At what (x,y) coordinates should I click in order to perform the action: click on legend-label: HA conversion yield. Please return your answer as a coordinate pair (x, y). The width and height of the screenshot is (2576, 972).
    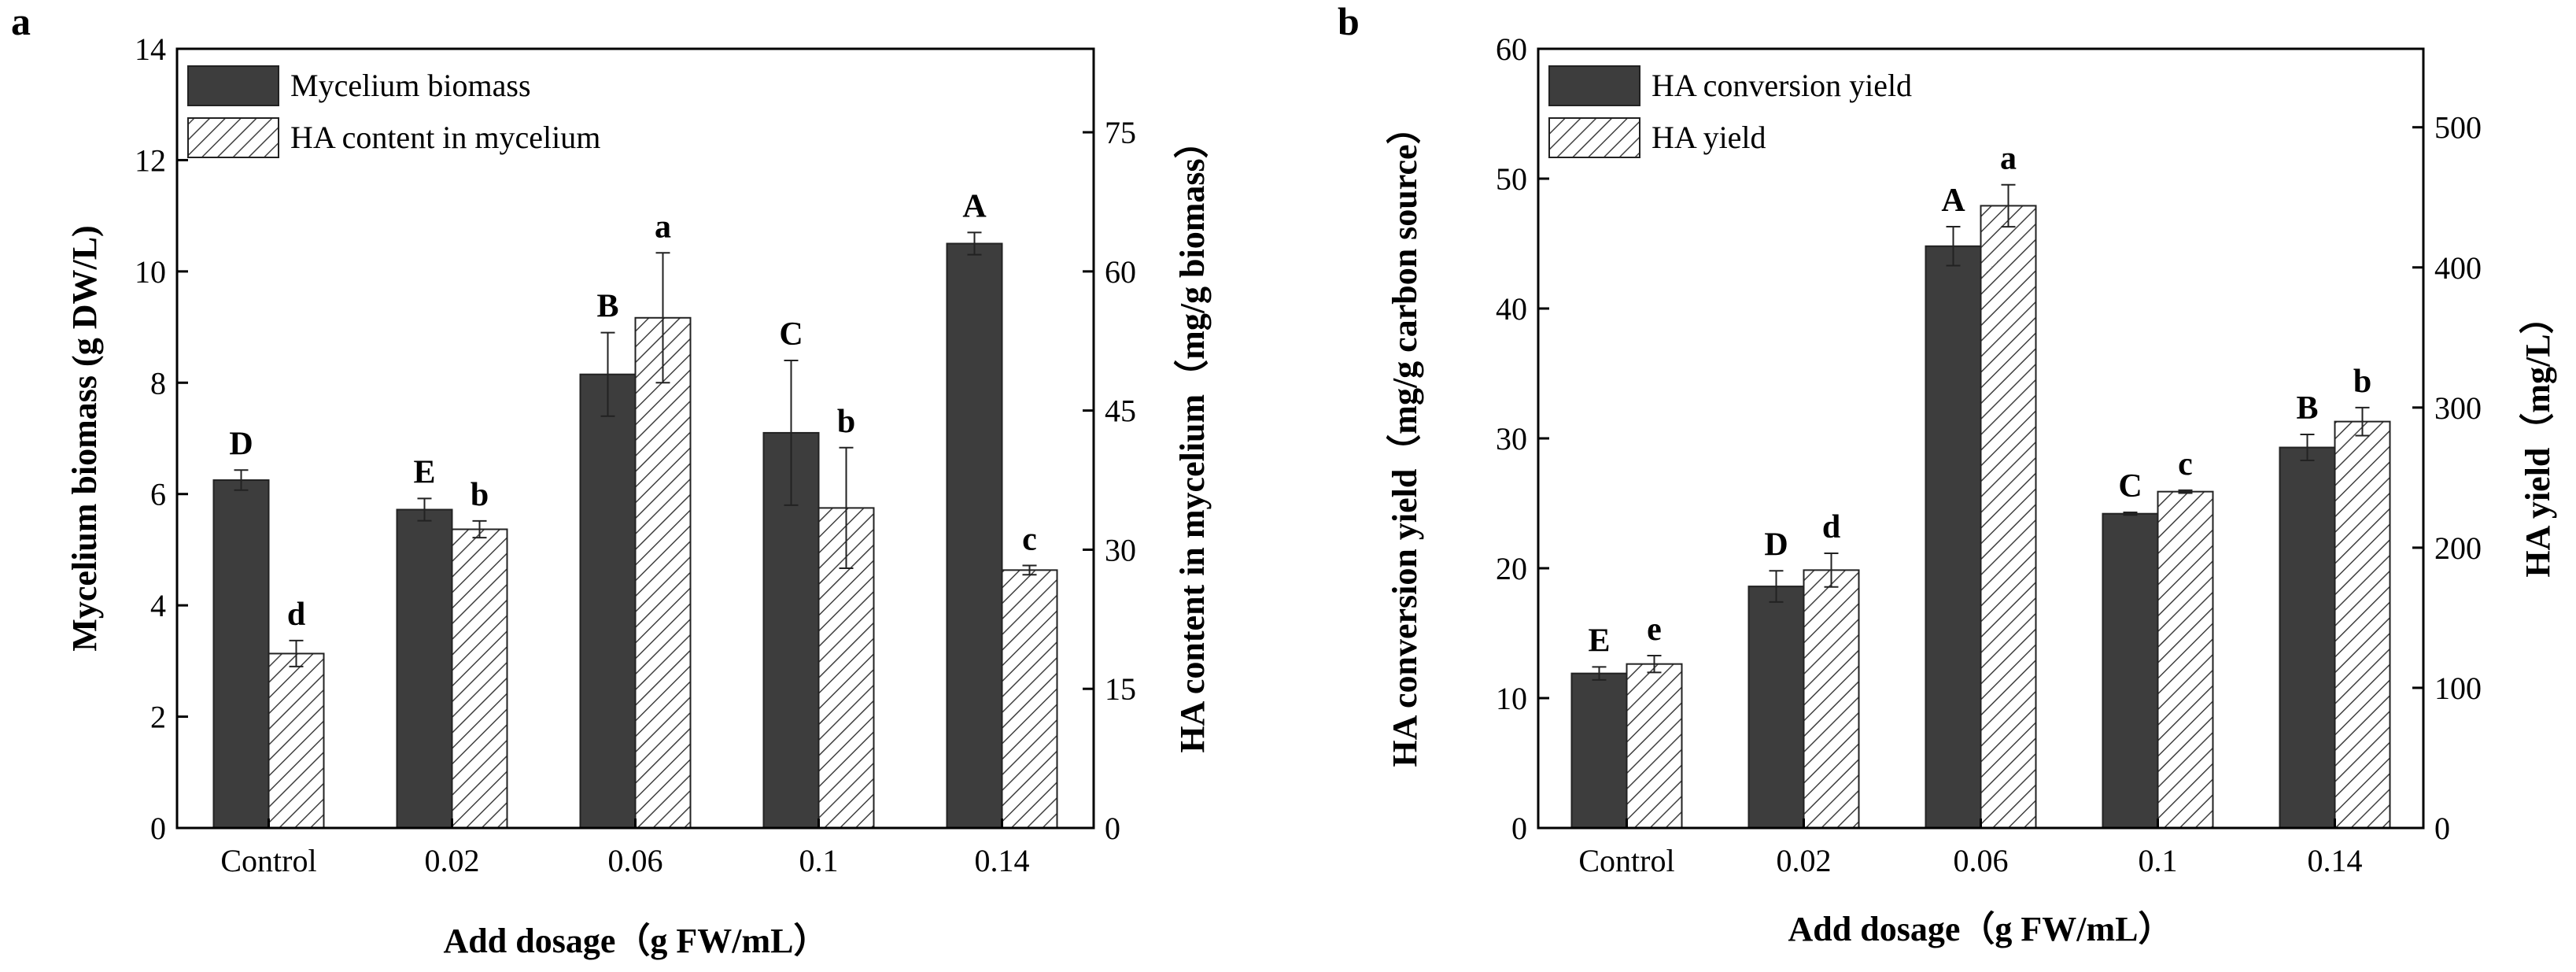
    Looking at the image, I should click on (1782, 86).